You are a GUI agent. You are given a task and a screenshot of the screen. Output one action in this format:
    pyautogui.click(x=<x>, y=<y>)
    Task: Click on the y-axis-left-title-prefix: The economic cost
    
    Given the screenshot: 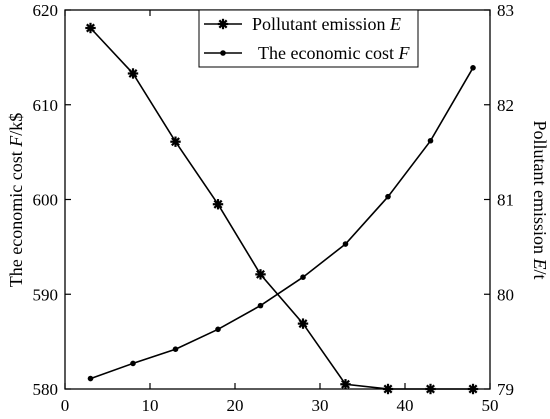 What is the action you would take?
    pyautogui.click(x=16, y=217)
    